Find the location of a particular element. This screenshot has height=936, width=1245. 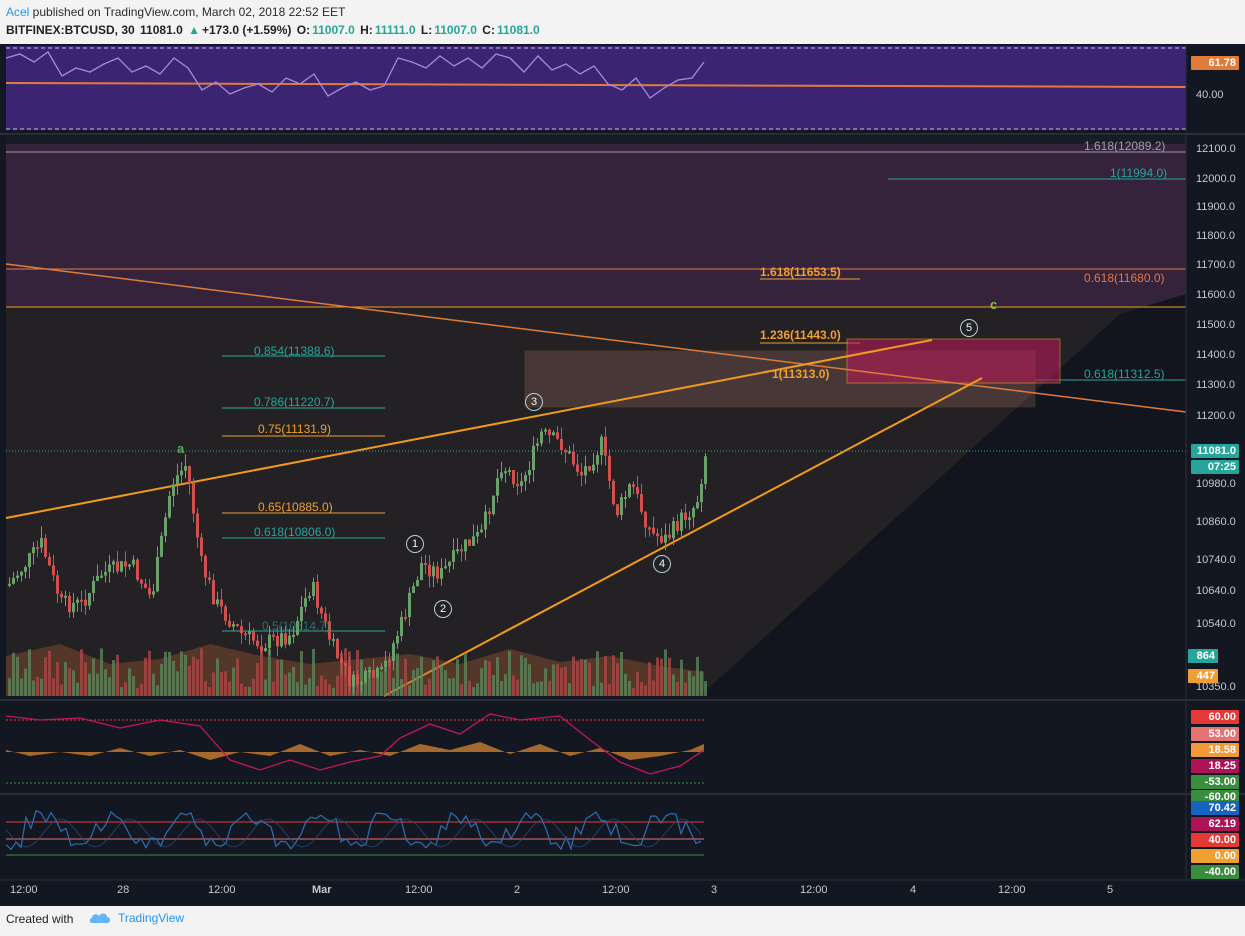

upper-wedge-line is located at coordinates (469, 429).